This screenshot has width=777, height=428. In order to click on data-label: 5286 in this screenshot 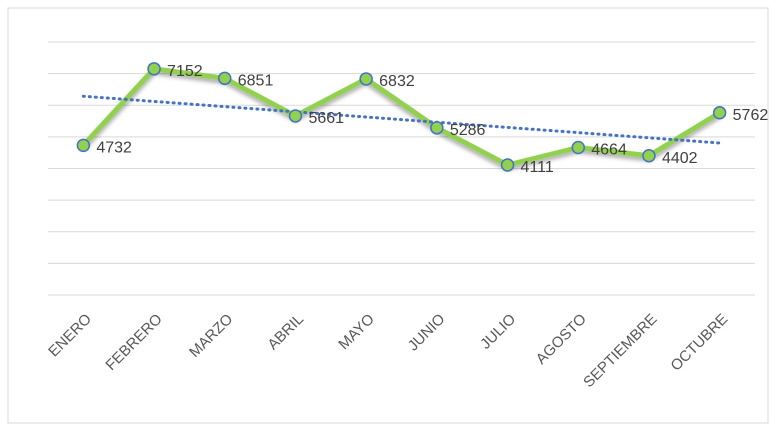, I will do `click(468, 130)`.